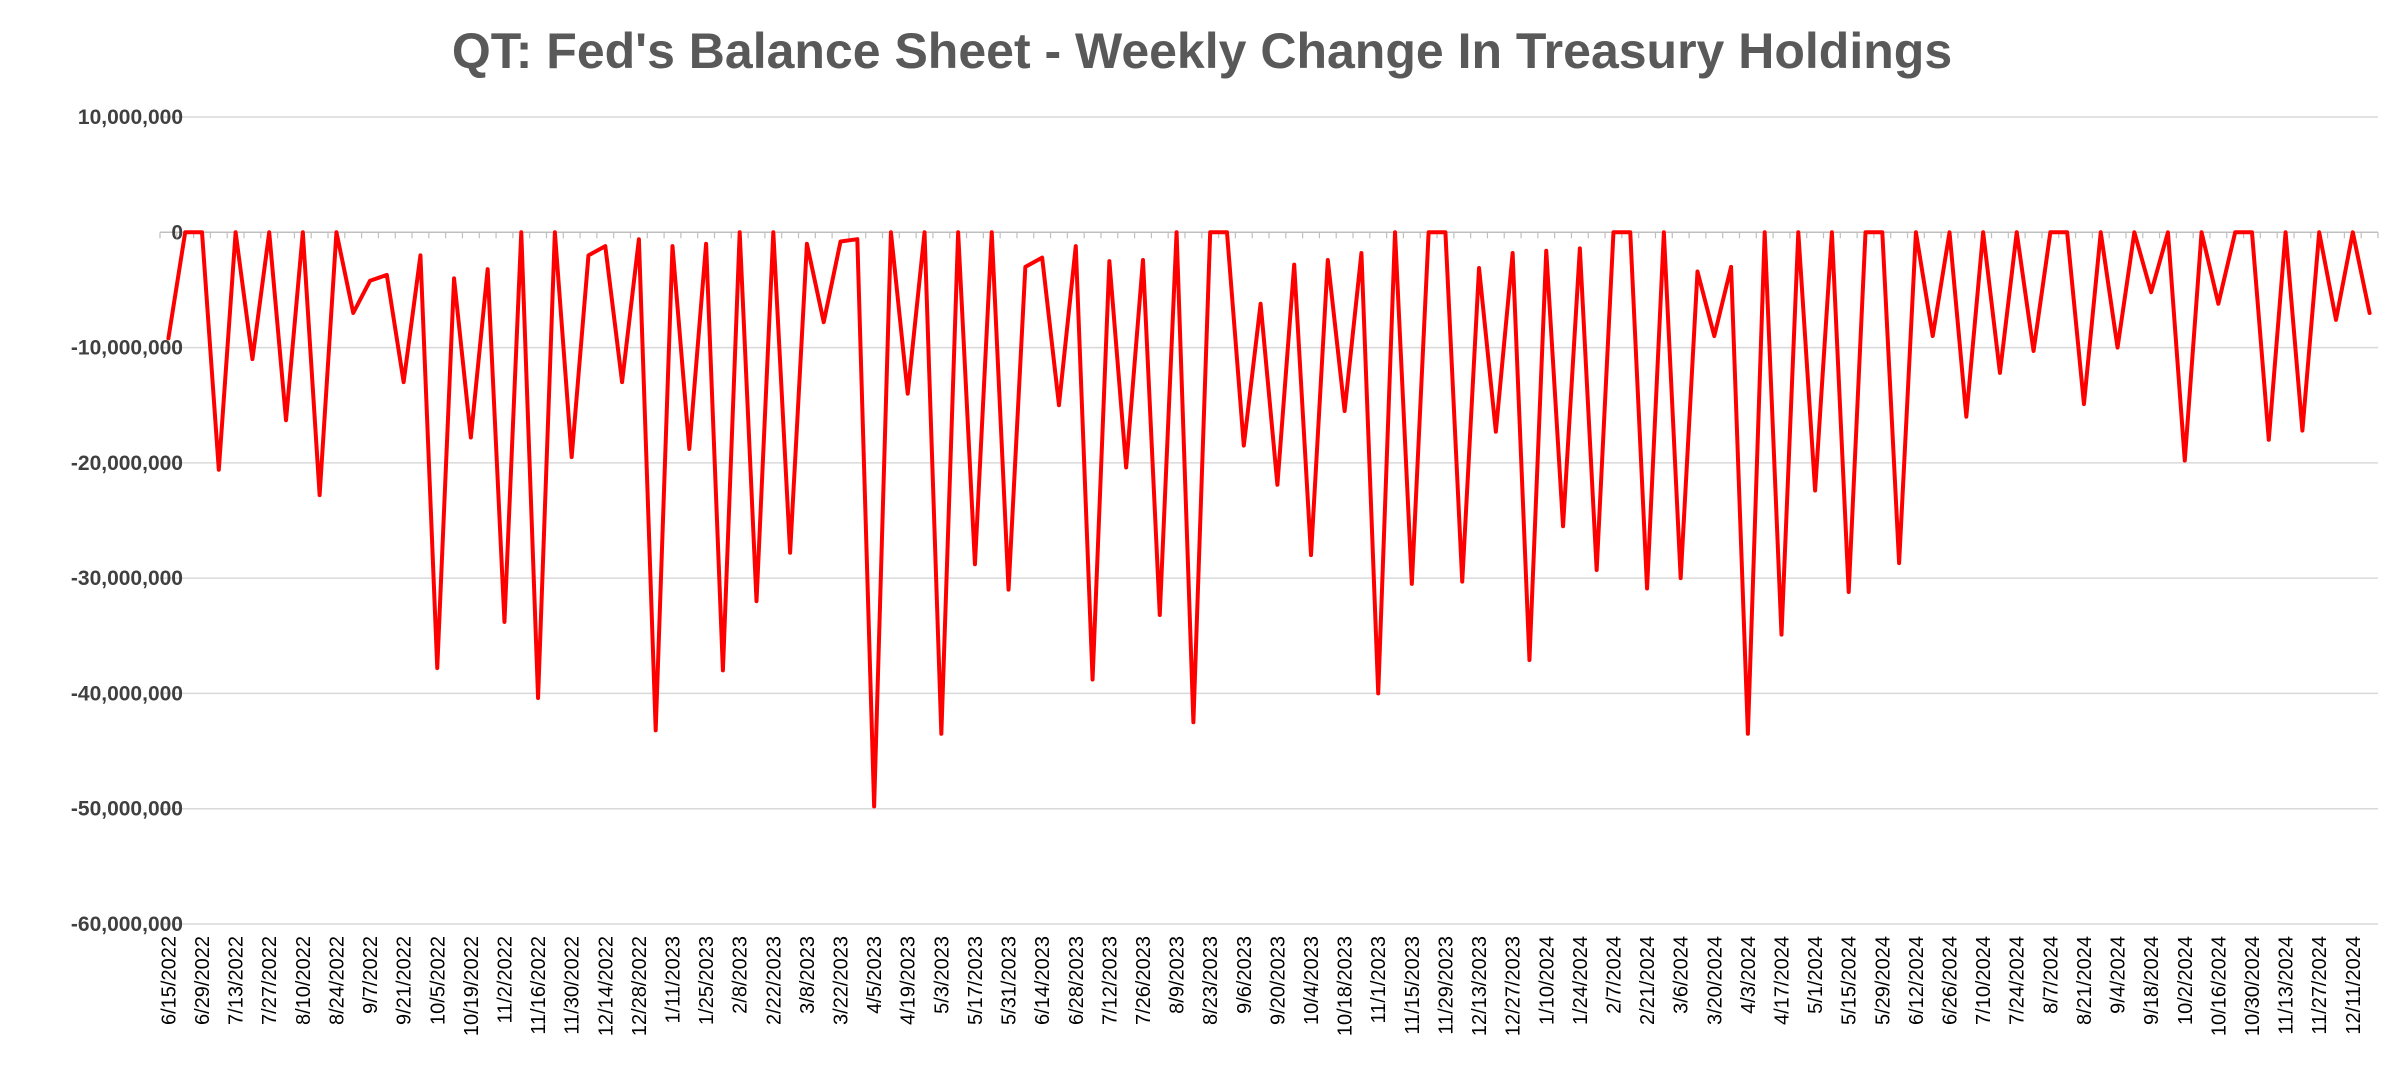 The height and width of the screenshot is (1065, 2400). I want to click on x-tick-label: 7/27/2022, so click(270, 980).